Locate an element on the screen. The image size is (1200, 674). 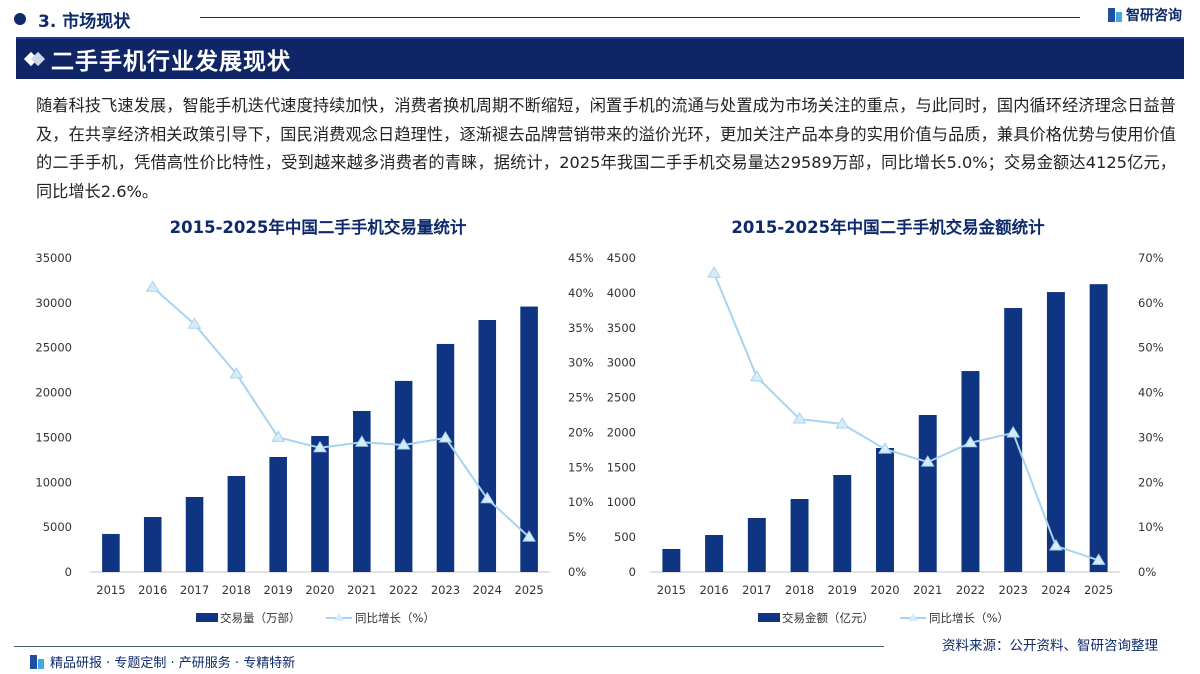
y-tick-label: 3000 is located at coordinates (621, 363).